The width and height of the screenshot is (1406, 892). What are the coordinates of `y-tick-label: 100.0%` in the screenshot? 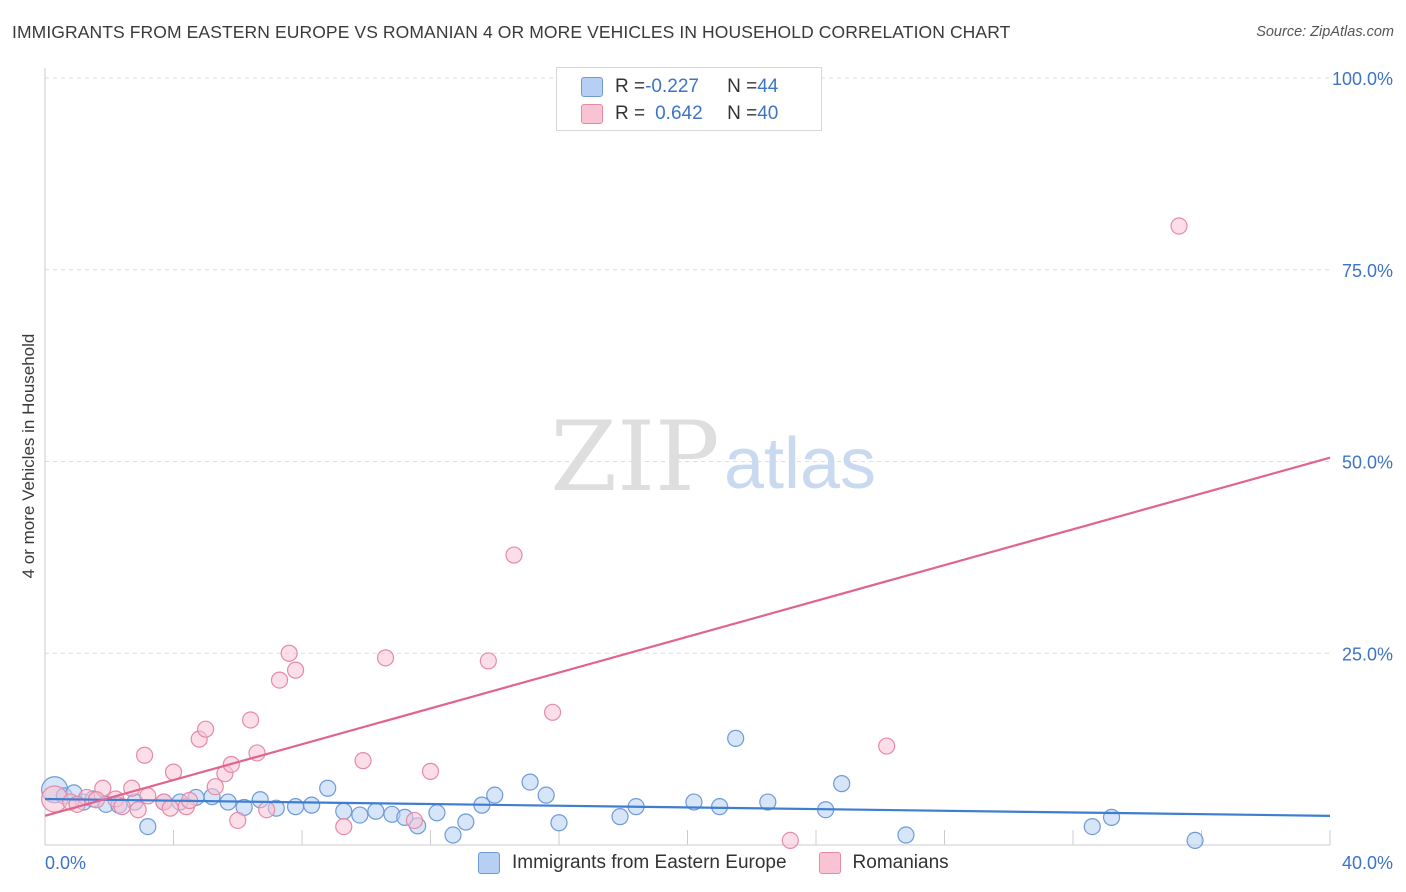 It's located at (1362, 79).